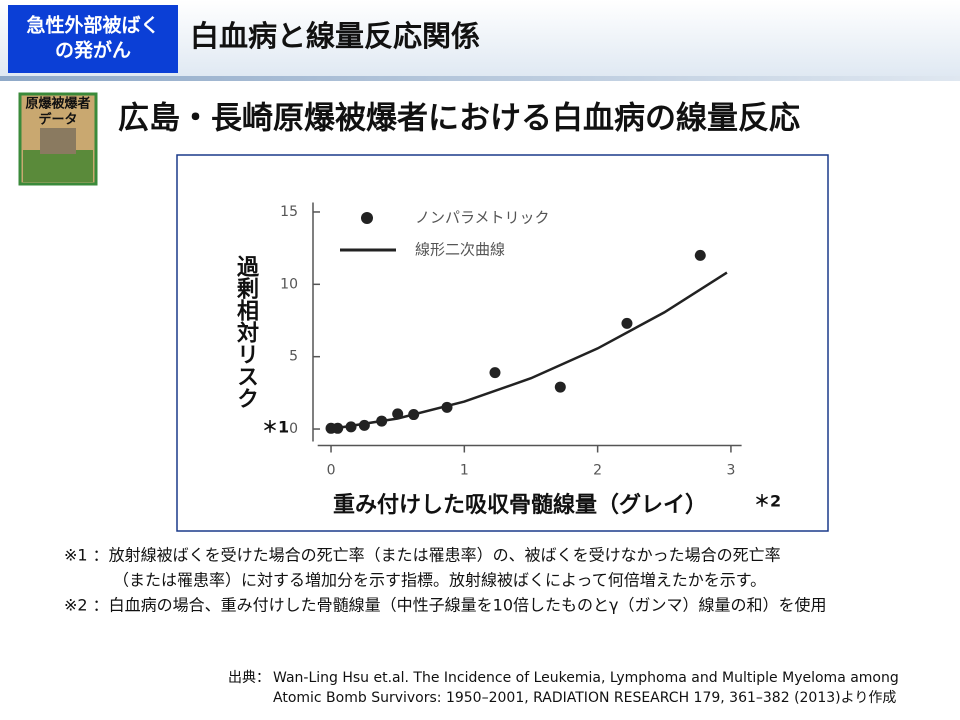 This screenshot has height=720, width=960. I want to click on icon-ground, so click(58, 166).